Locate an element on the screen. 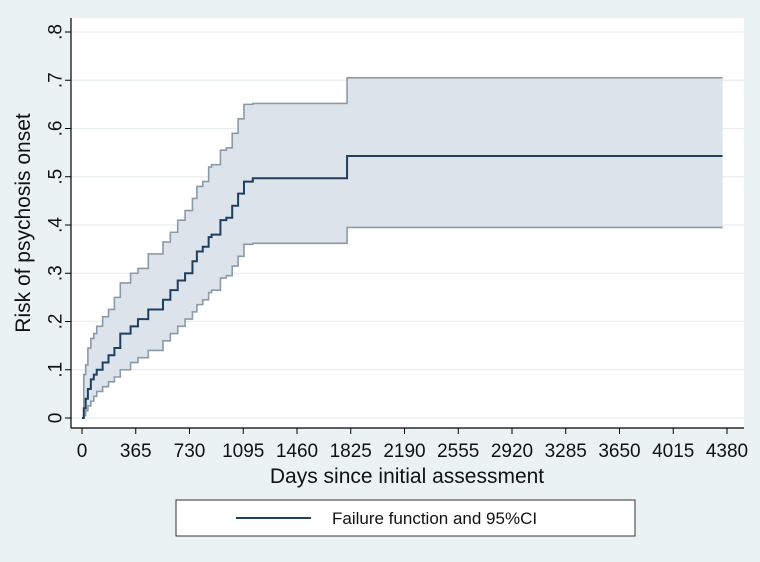 This screenshot has height=562, width=760. x-tick-label: 2920 is located at coordinates (512, 451).